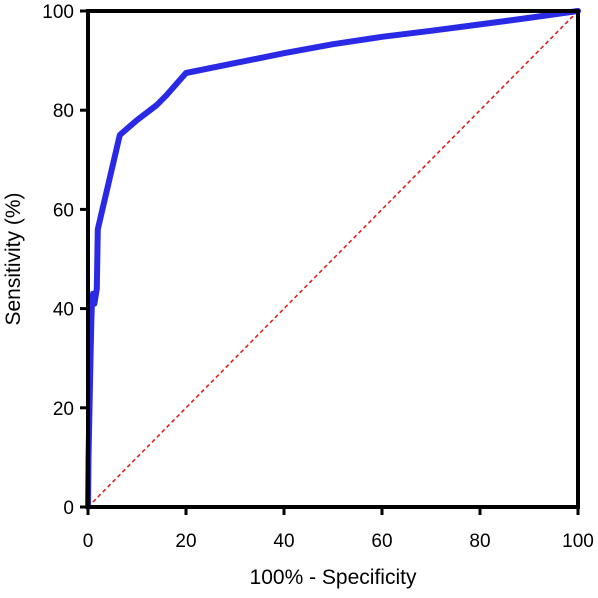  Describe the element at coordinates (63, 409) in the screenshot. I see `y-tick-label: 20` at that location.